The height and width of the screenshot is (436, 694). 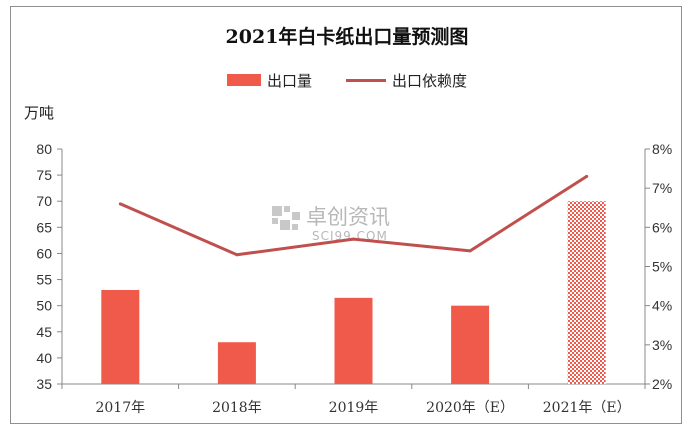 What do you see at coordinates (470, 408) in the screenshot?
I see `x-tick-label: 2020年（E）` at bounding box center [470, 408].